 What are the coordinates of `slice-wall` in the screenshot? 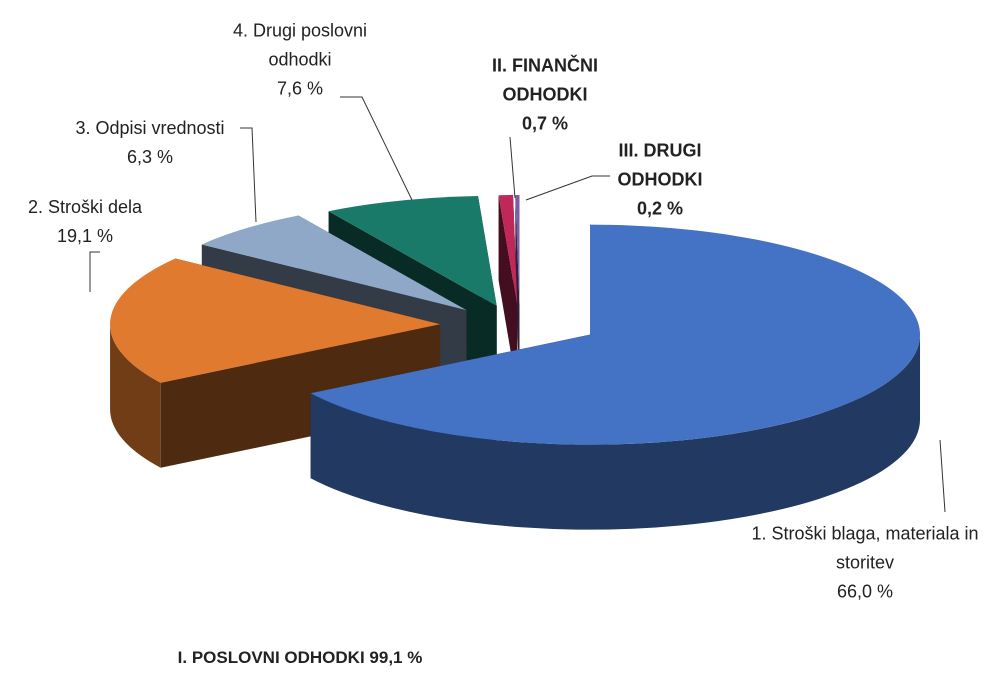 It's located at (135, 396).